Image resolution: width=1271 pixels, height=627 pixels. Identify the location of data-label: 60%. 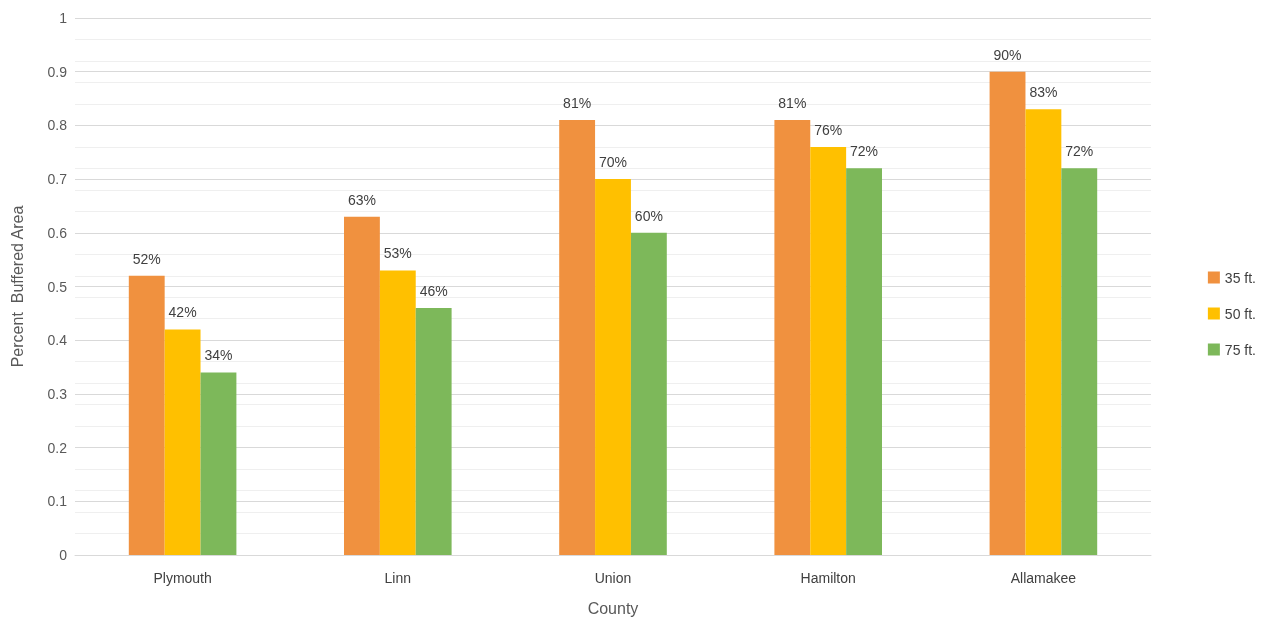
(648, 215).